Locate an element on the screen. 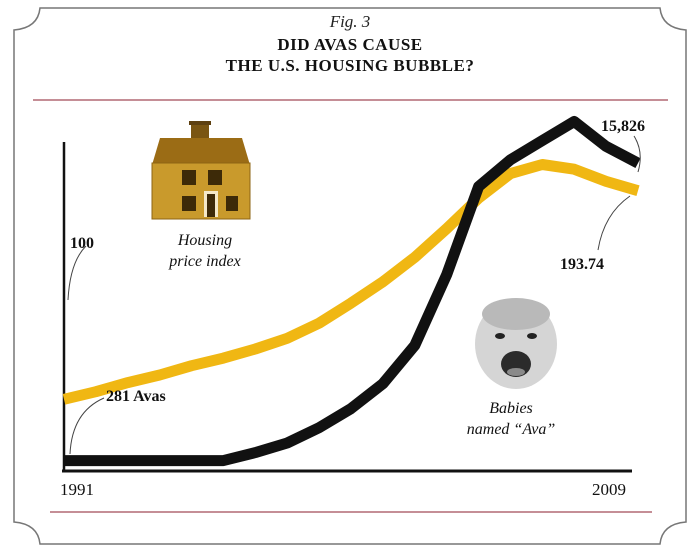  housing-series-label-line-2: price index is located at coordinates (205, 261).